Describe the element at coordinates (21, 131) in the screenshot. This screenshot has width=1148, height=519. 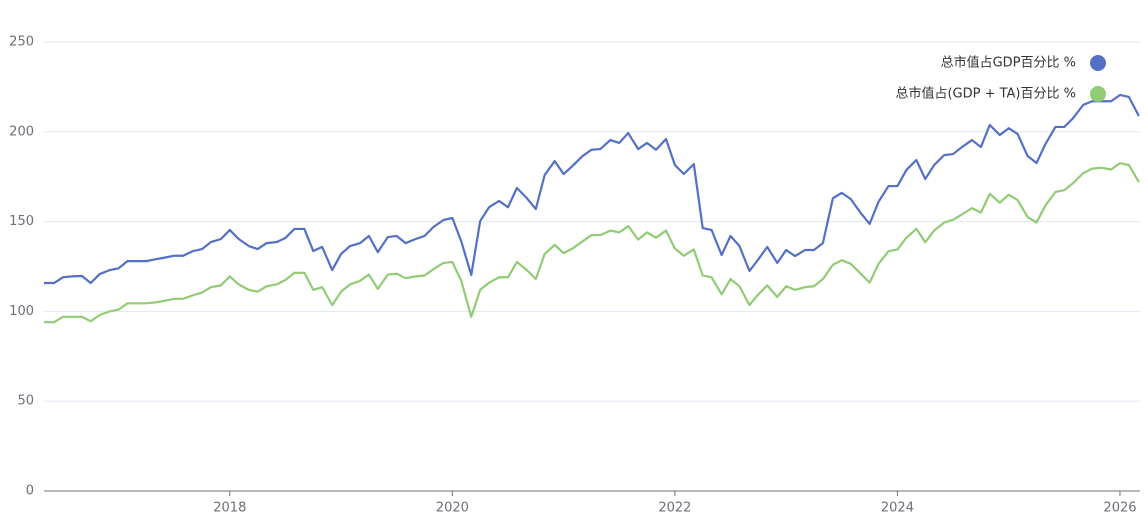
I see `y-tick-label: 200` at that location.